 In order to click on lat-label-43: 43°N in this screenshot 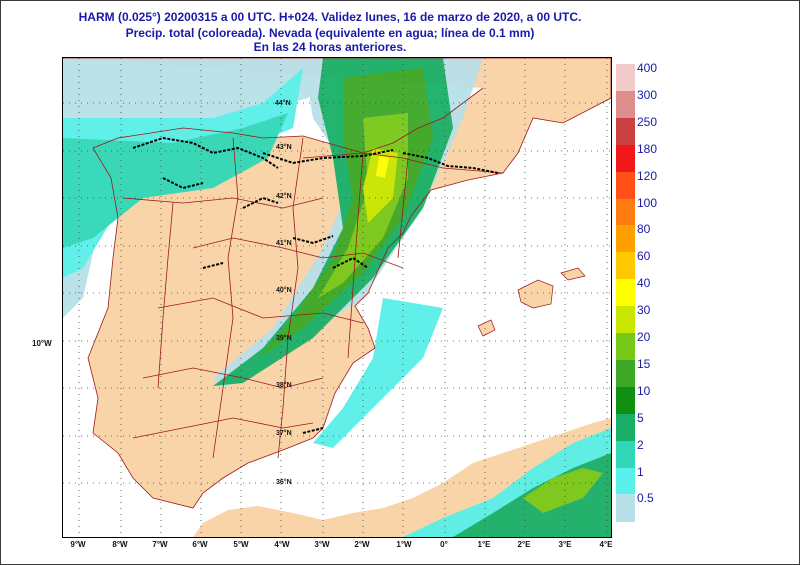, I will do `click(284, 147)`.